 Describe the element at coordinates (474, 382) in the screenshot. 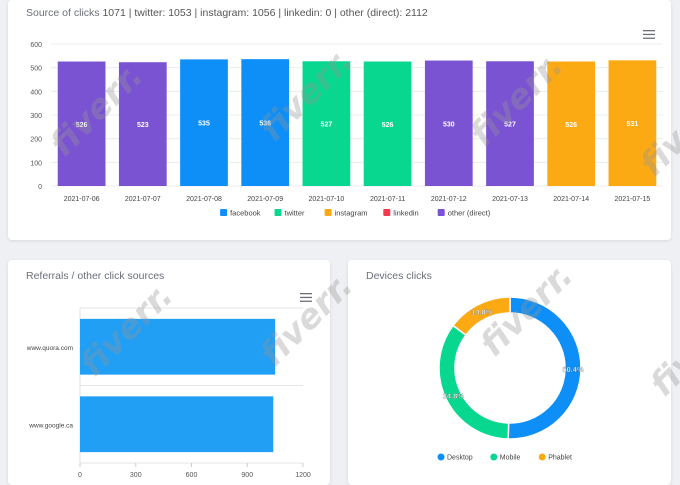

I see `donut-slice-mobile` at that location.